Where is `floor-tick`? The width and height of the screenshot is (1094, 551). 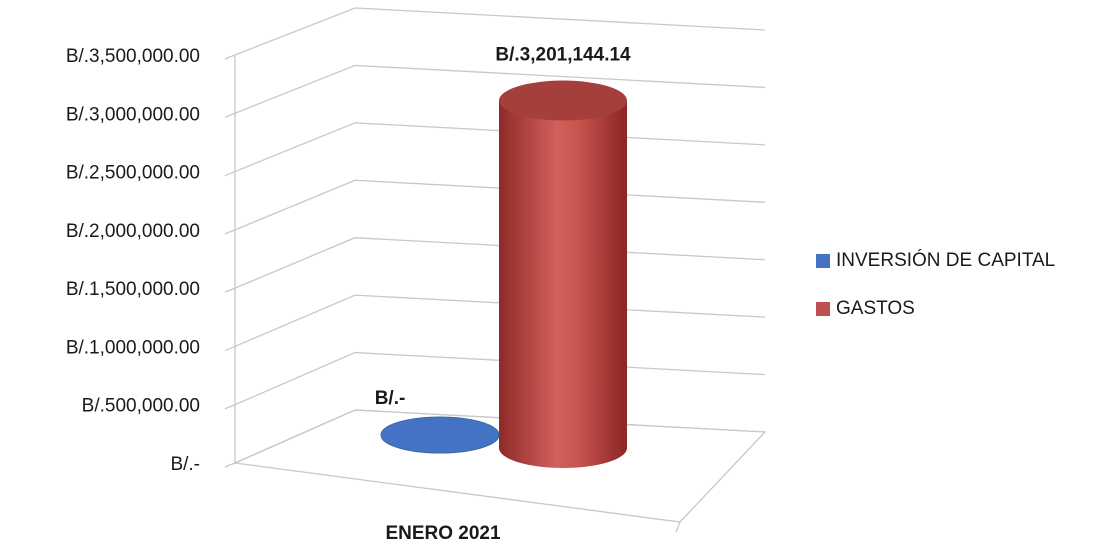 floor-tick is located at coordinates (678, 527).